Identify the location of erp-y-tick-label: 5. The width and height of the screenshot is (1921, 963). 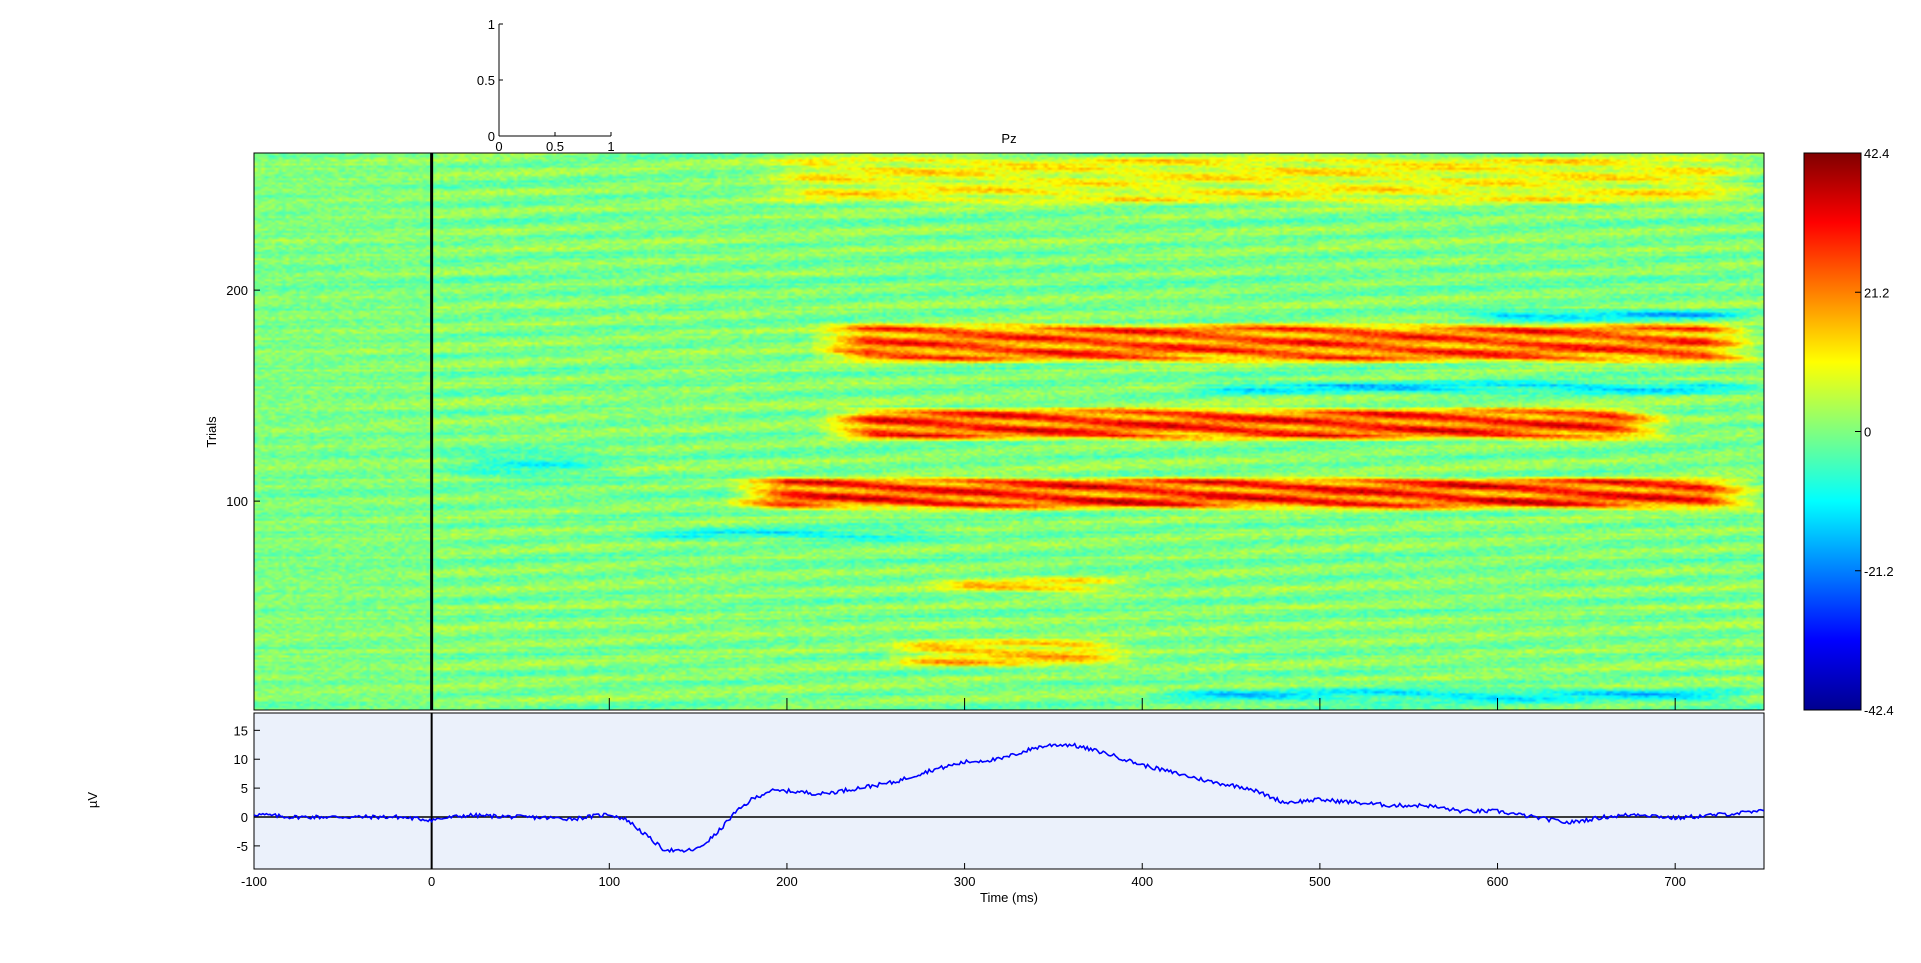
(244, 788).